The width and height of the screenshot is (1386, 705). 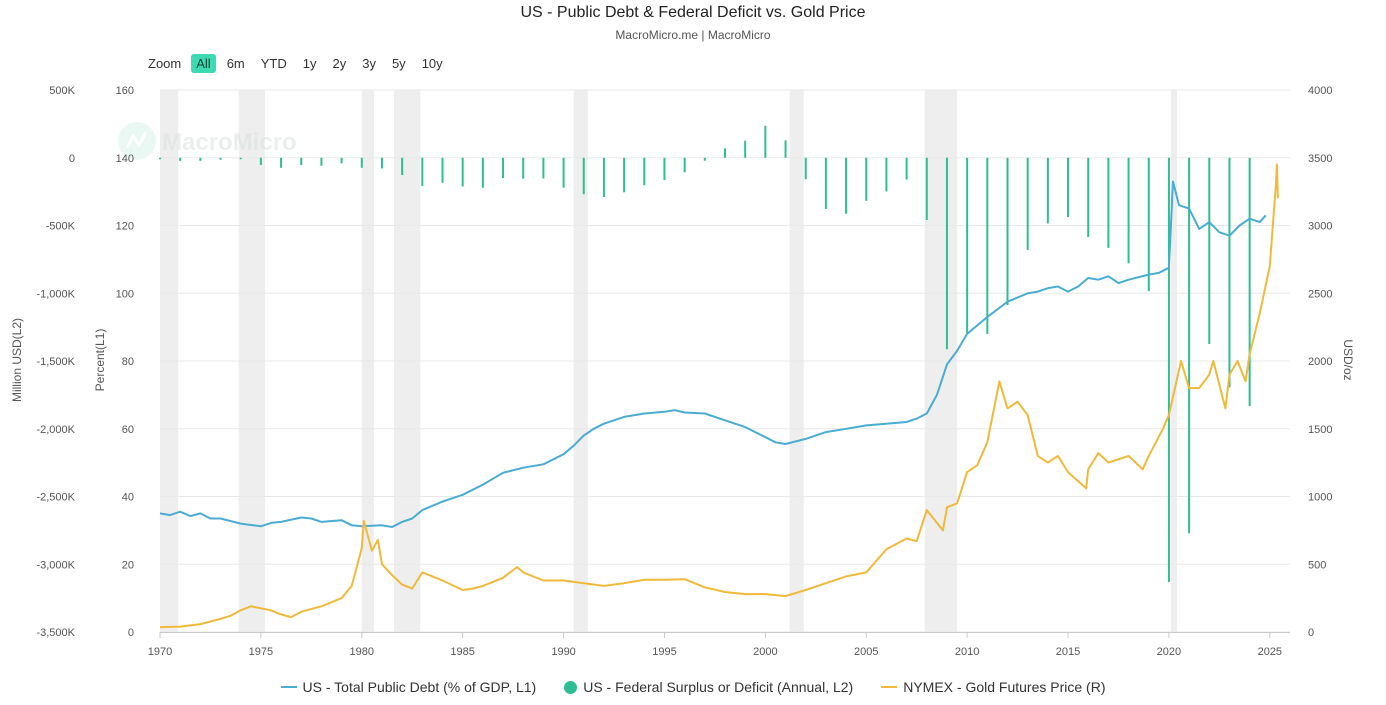 I want to click on zoom-5y-button: 5y, so click(x=398, y=63).